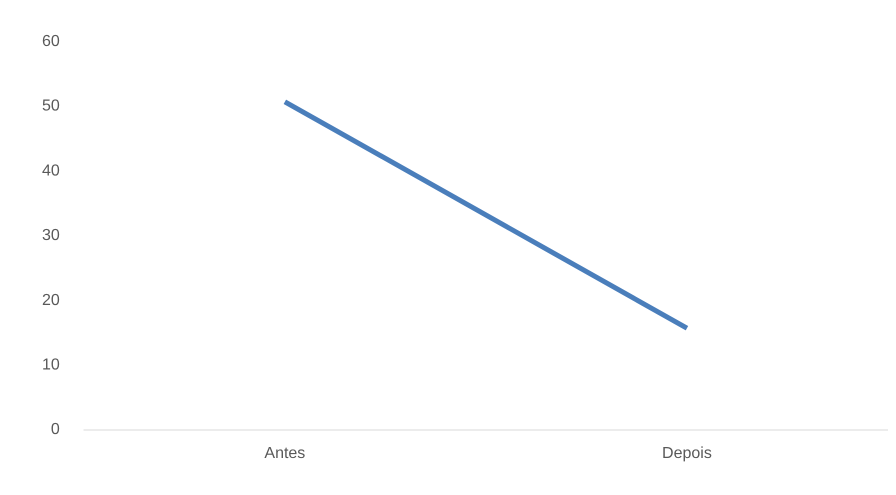 This screenshot has width=896, height=495. Describe the element at coordinates (51, 365) in the screenshot. I see `y-tick-label: 10` at that location.